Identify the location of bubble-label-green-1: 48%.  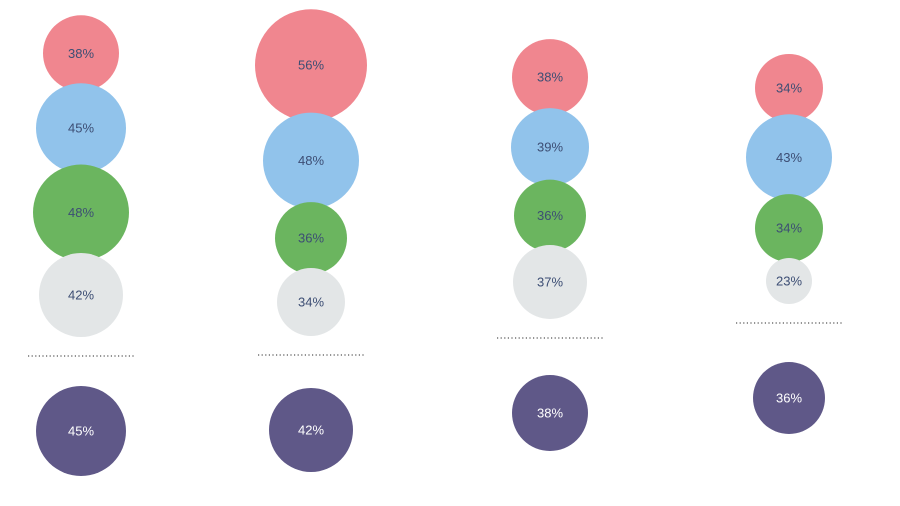
(81, 212).